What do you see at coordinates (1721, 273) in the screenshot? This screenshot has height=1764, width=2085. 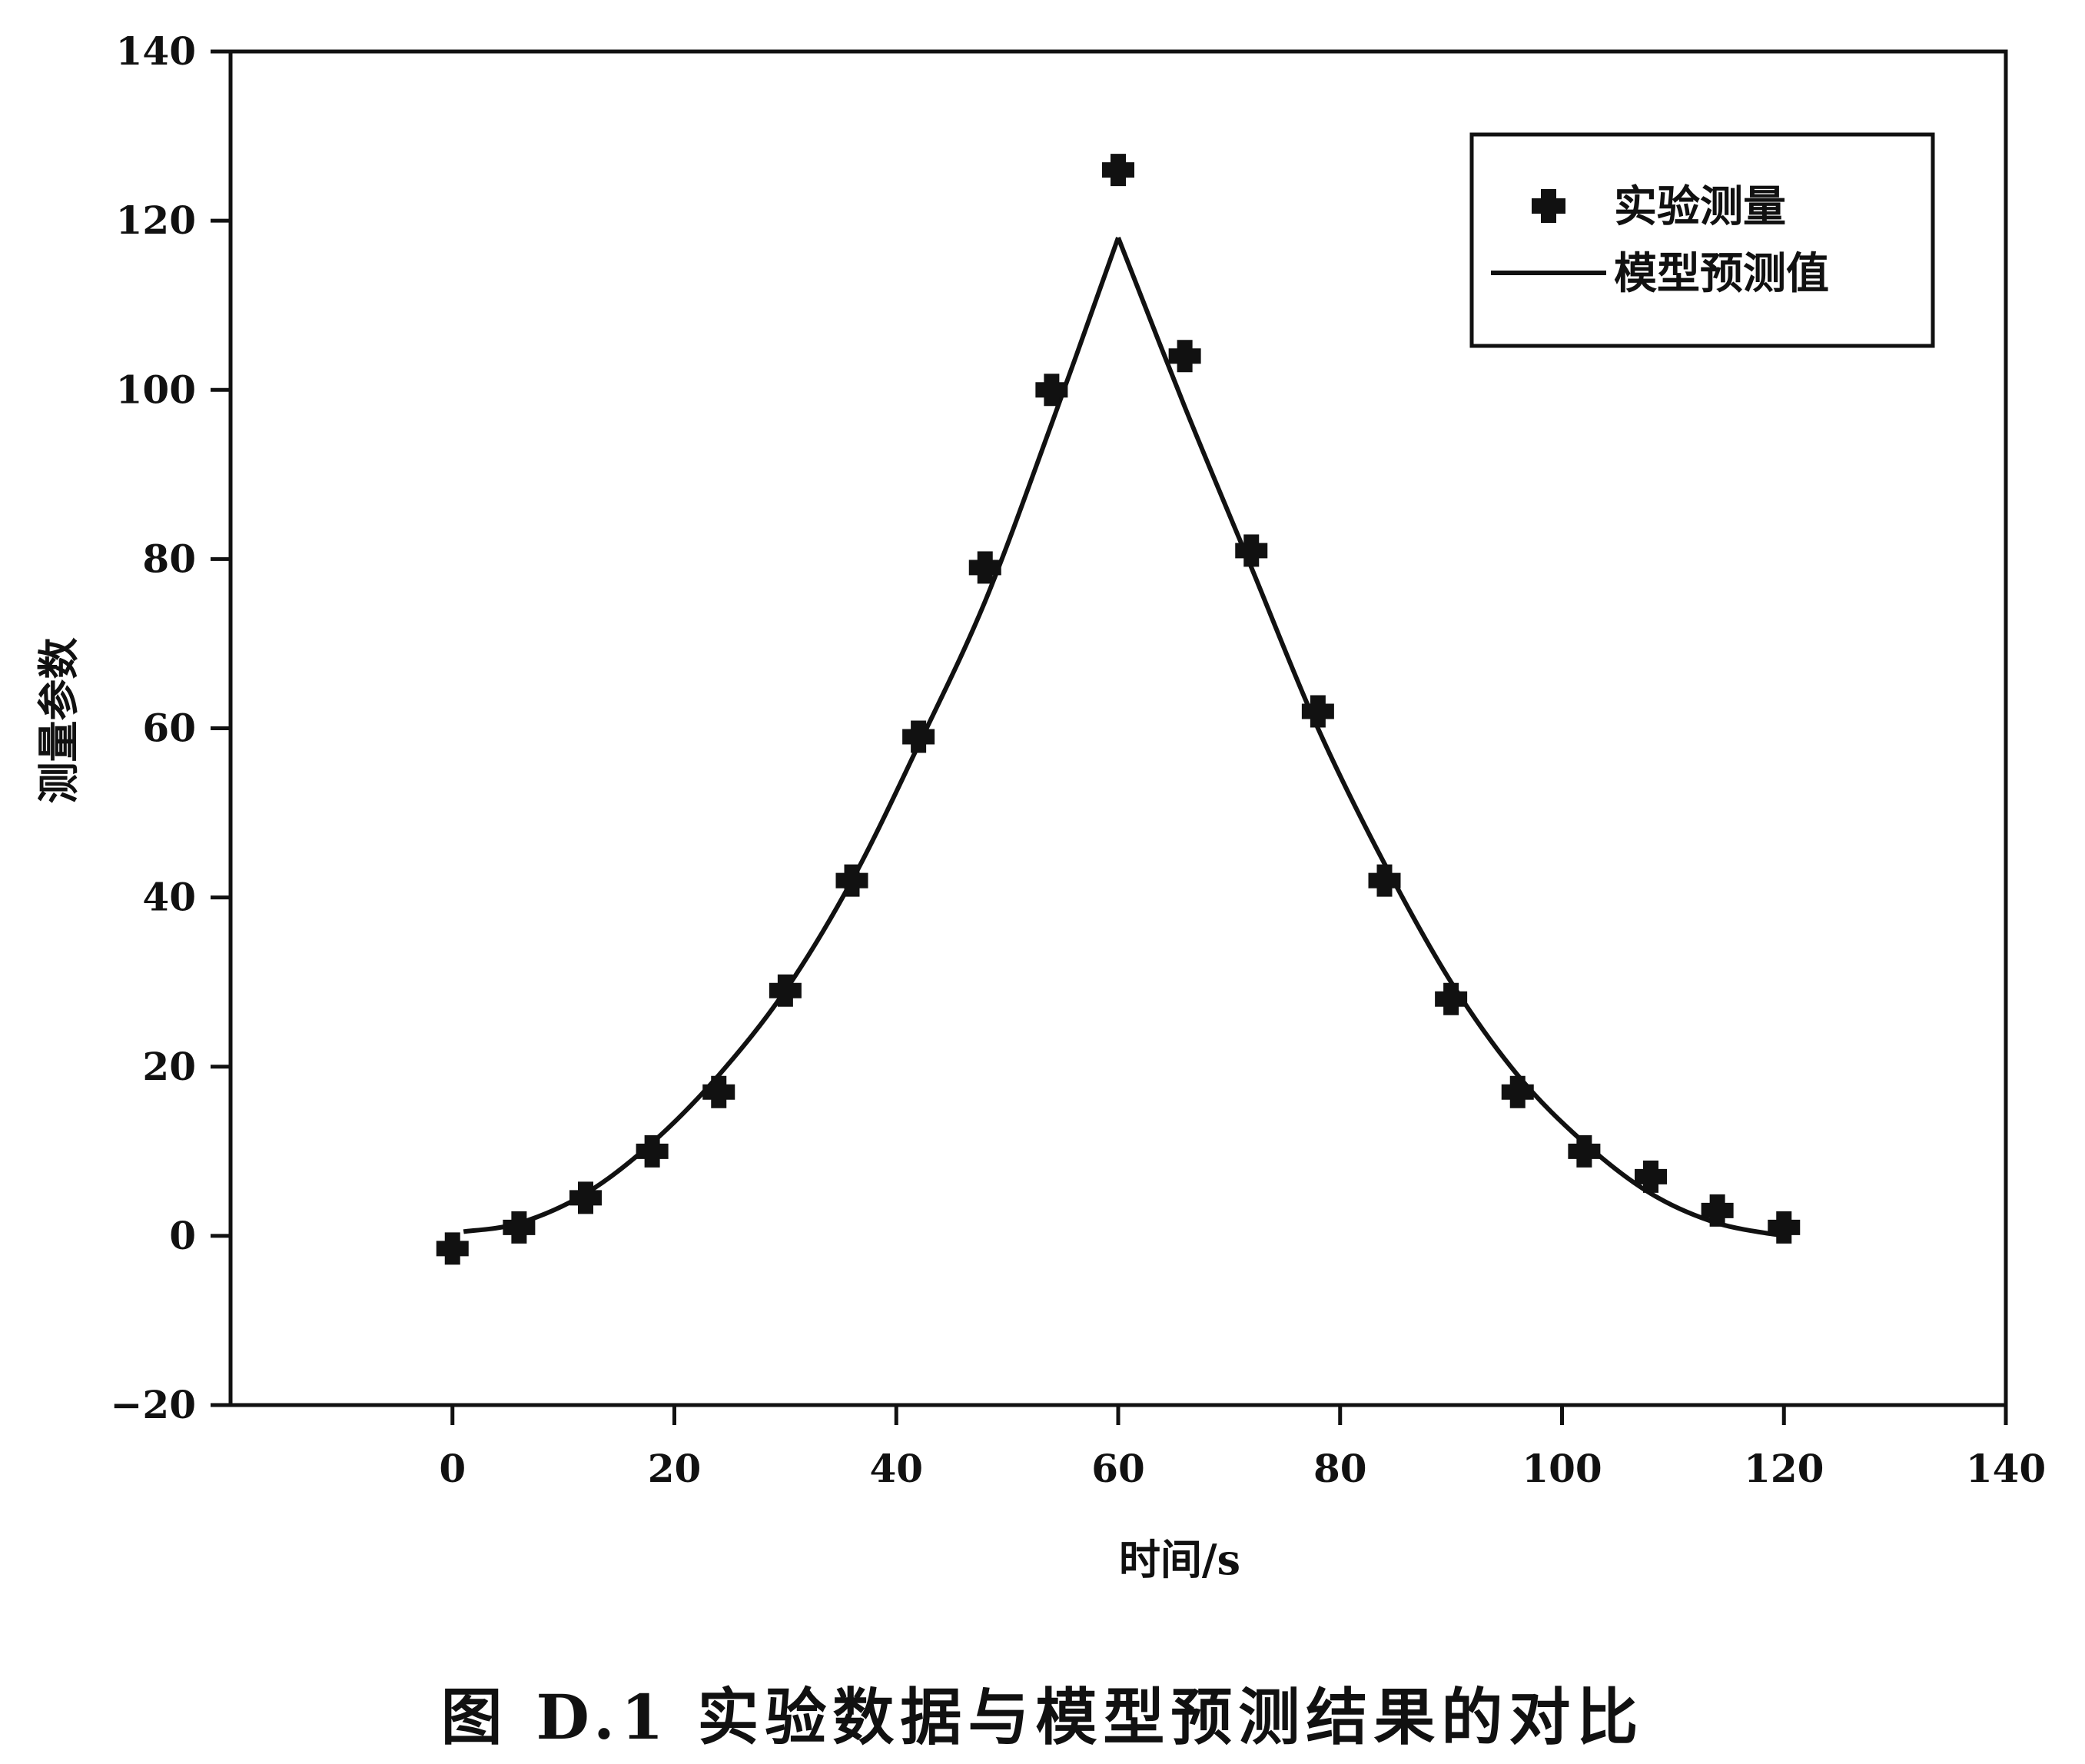 I see `legend-entry-model: 模型预测值` at bounding box center [1721, 273].